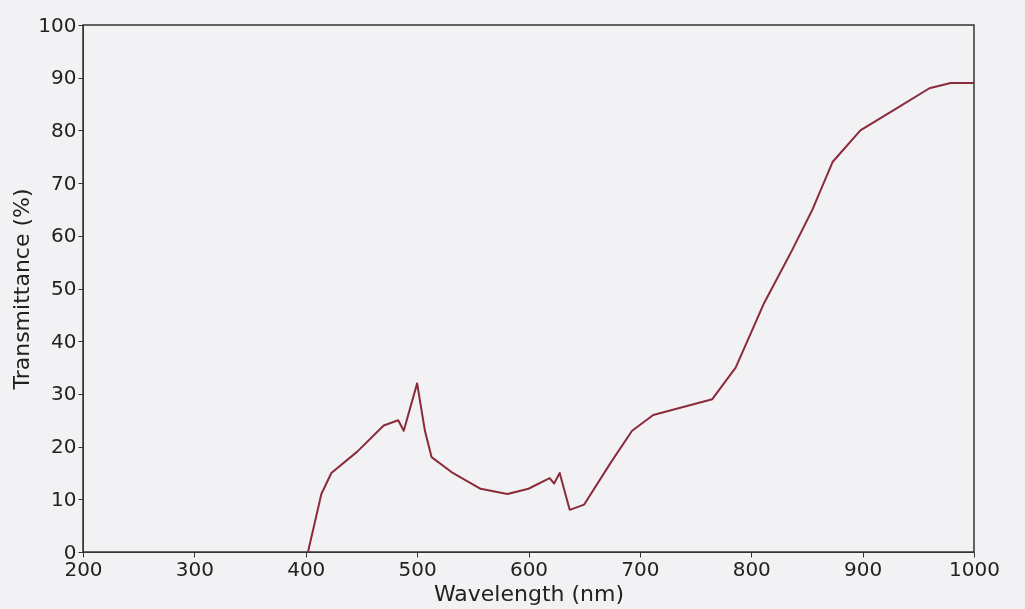  What do you see at coordinates (529, 568) in the screenshot?
I see `x-tick-label: 600` at bounding box center [529, 568].